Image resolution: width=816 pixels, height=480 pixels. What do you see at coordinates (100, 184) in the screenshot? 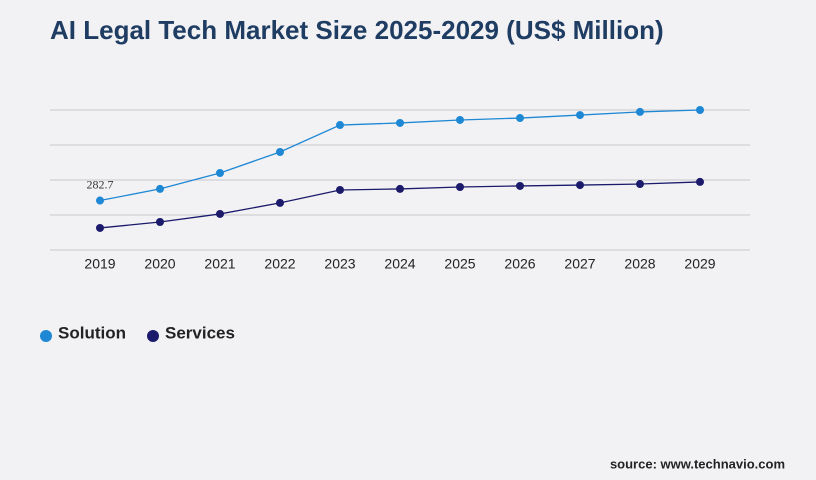
I see `data-label: 282.7` at bounding box center [100, 184].